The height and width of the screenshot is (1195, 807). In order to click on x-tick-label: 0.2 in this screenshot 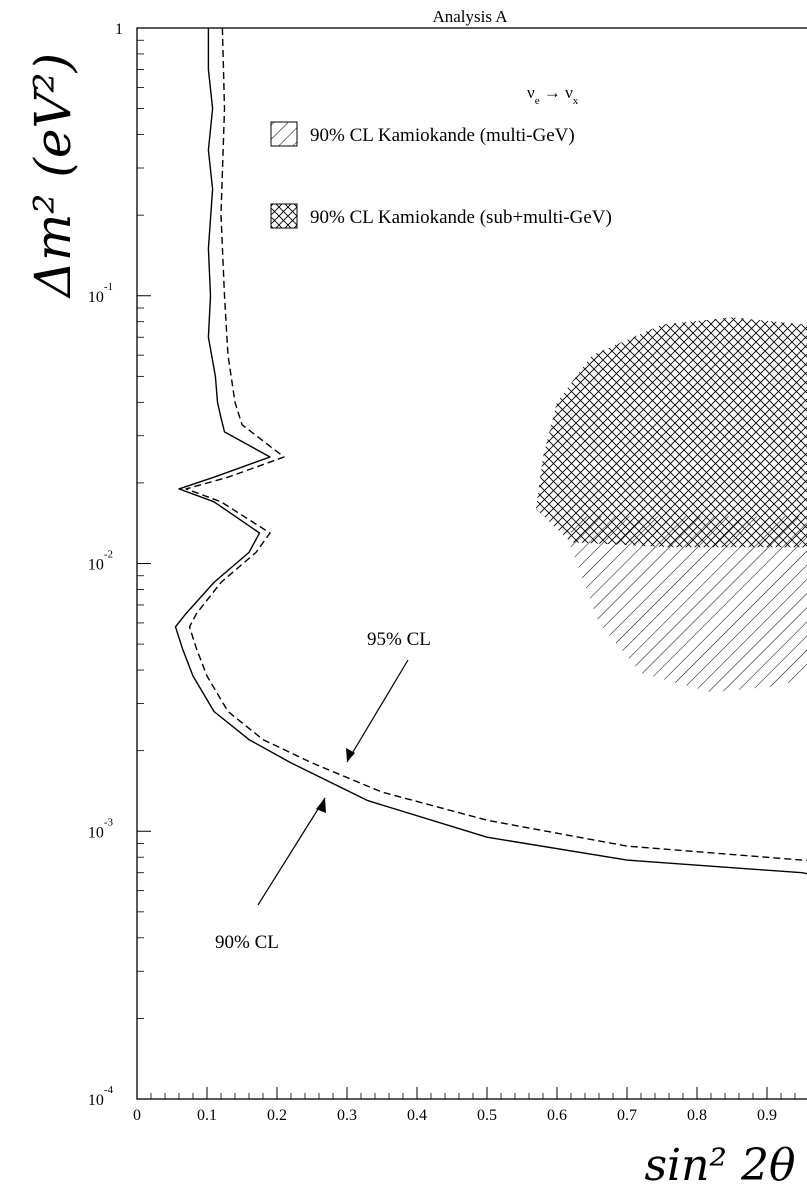, I will do `click(277, 1115)`.